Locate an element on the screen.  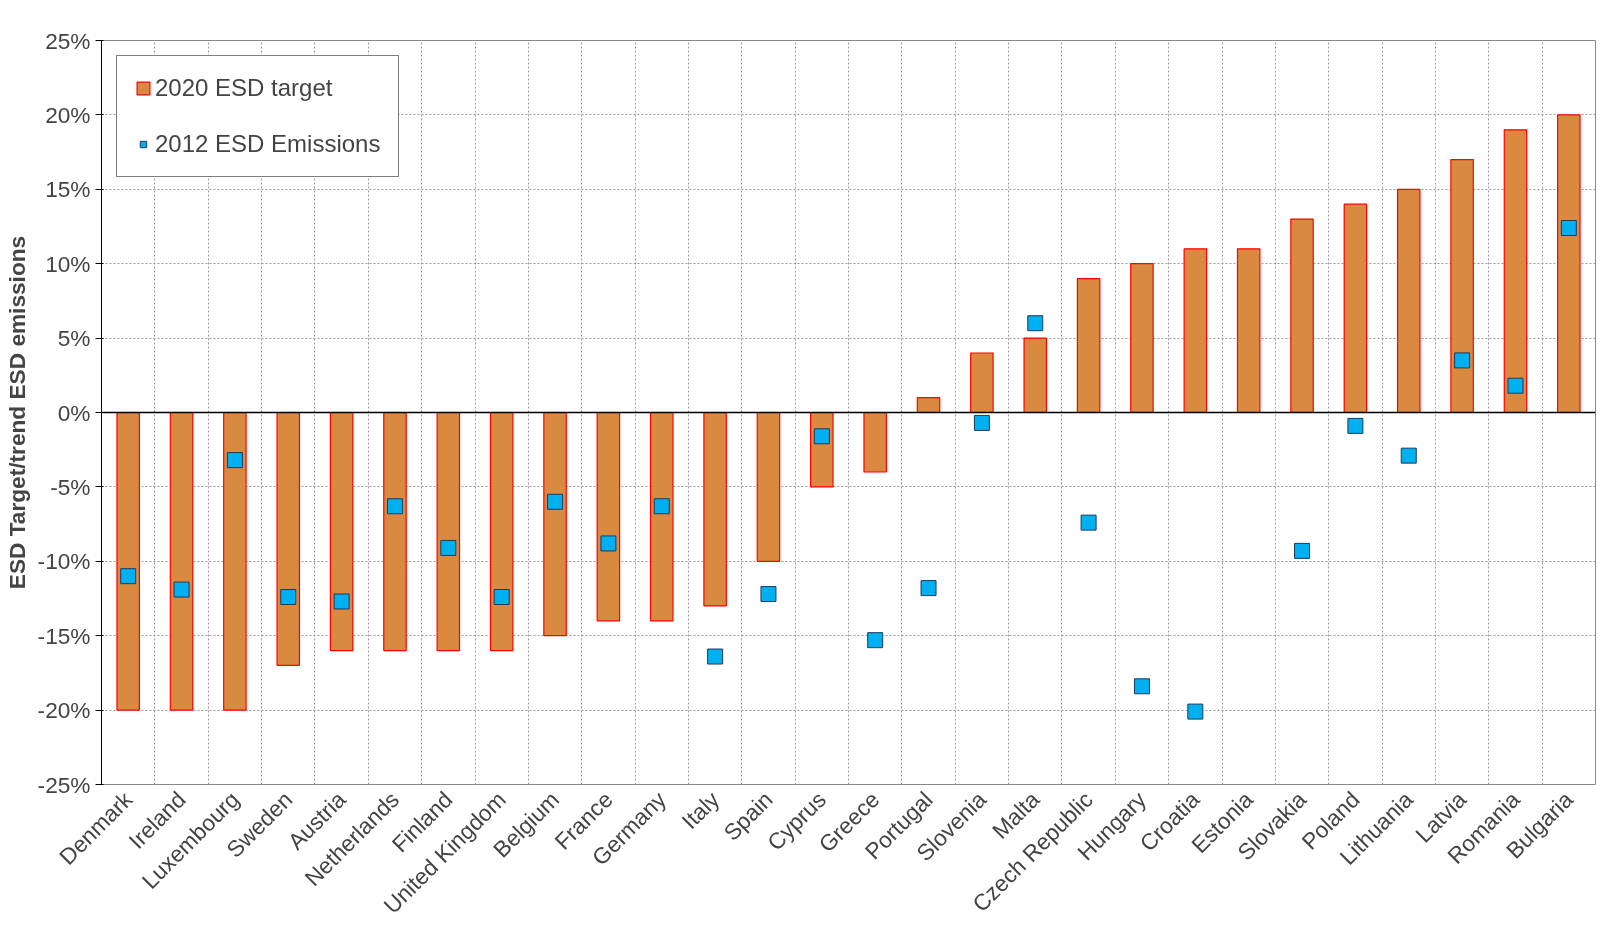
y-tick-label: 15% is located at coordinates (68, 189).